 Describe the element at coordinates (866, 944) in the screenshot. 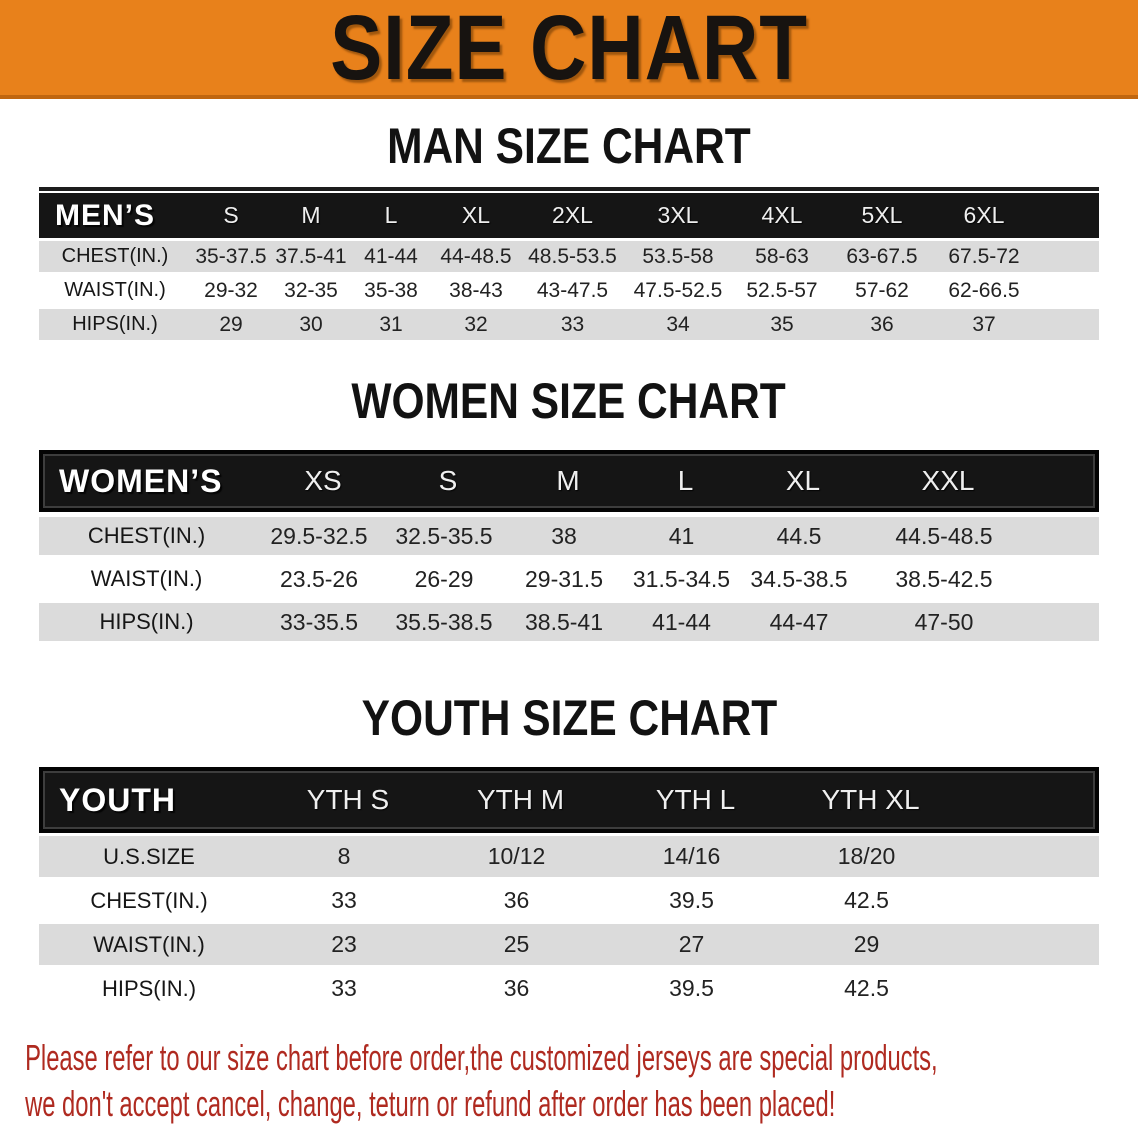

I see `youth-value-2-3: 29` at that location.